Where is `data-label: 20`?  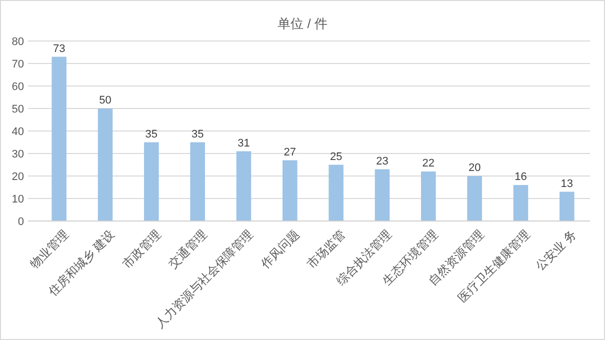 data-label: 20 is located at coordinates (474, 168).